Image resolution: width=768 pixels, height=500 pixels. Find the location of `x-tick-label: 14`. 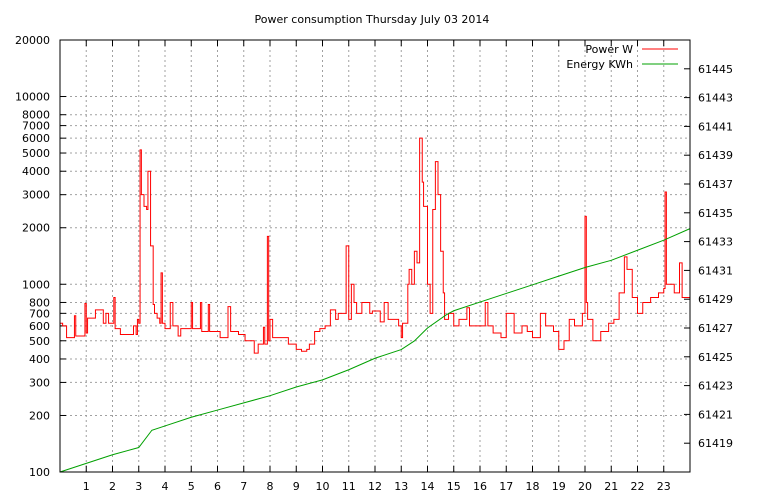

x-tick-label: 14 is located at coordinates (428, 486).